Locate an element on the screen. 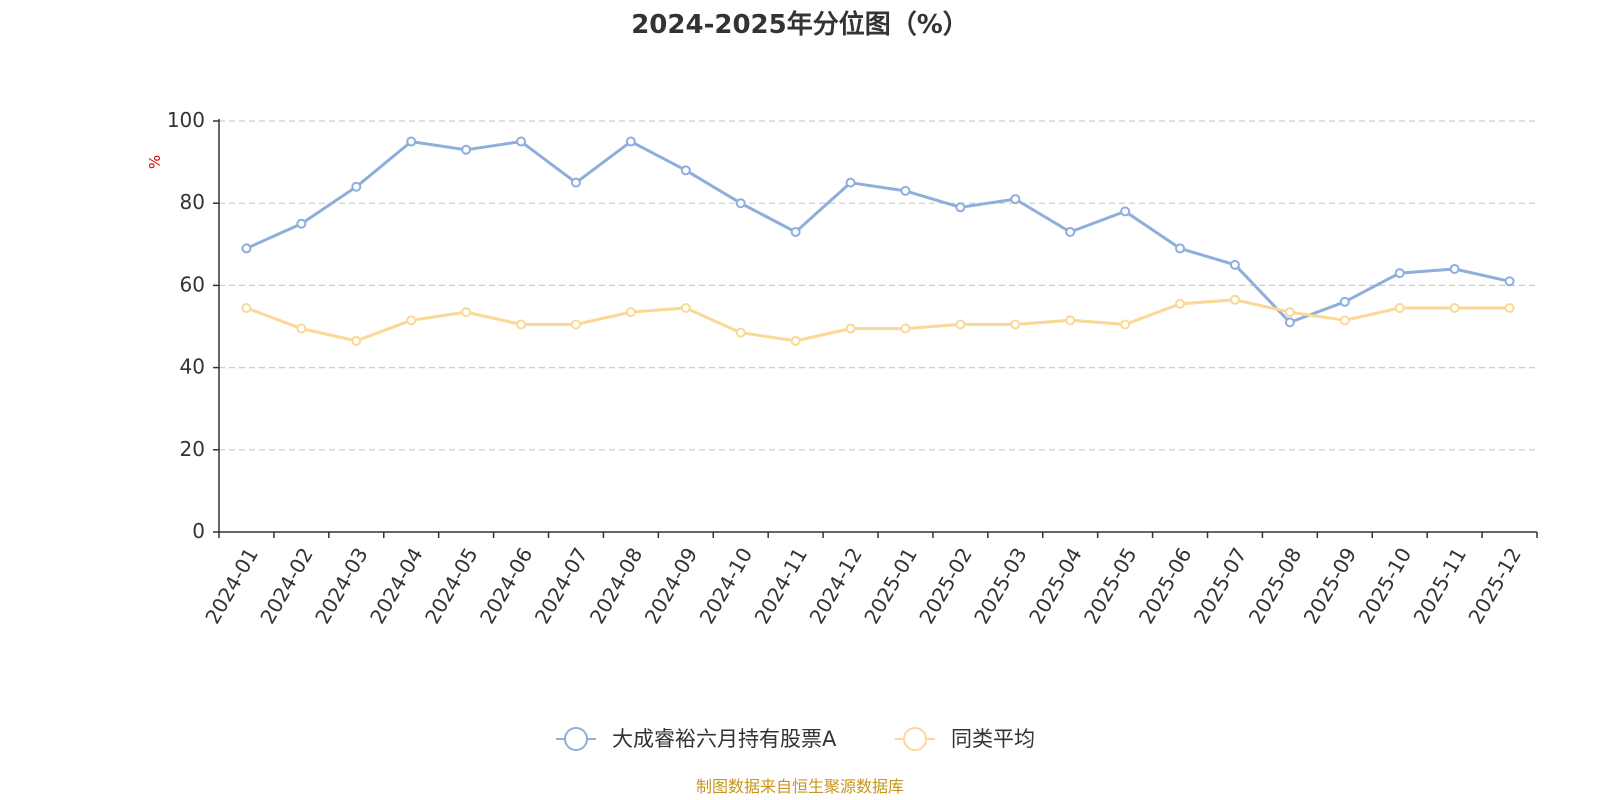  y-tick-label: 100 is located at coordinates (186, 120).